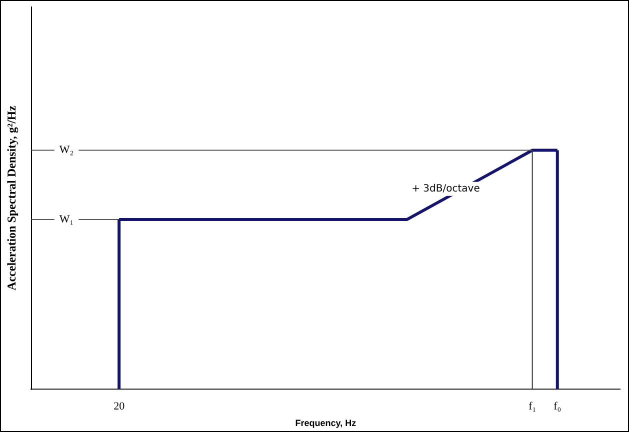 This screenshot has width=629, height=432. What do you see at coordinates (446, 188) in the screenshot?
I see `annotation: + 3dB/octave` at bounding box center [446, 188].